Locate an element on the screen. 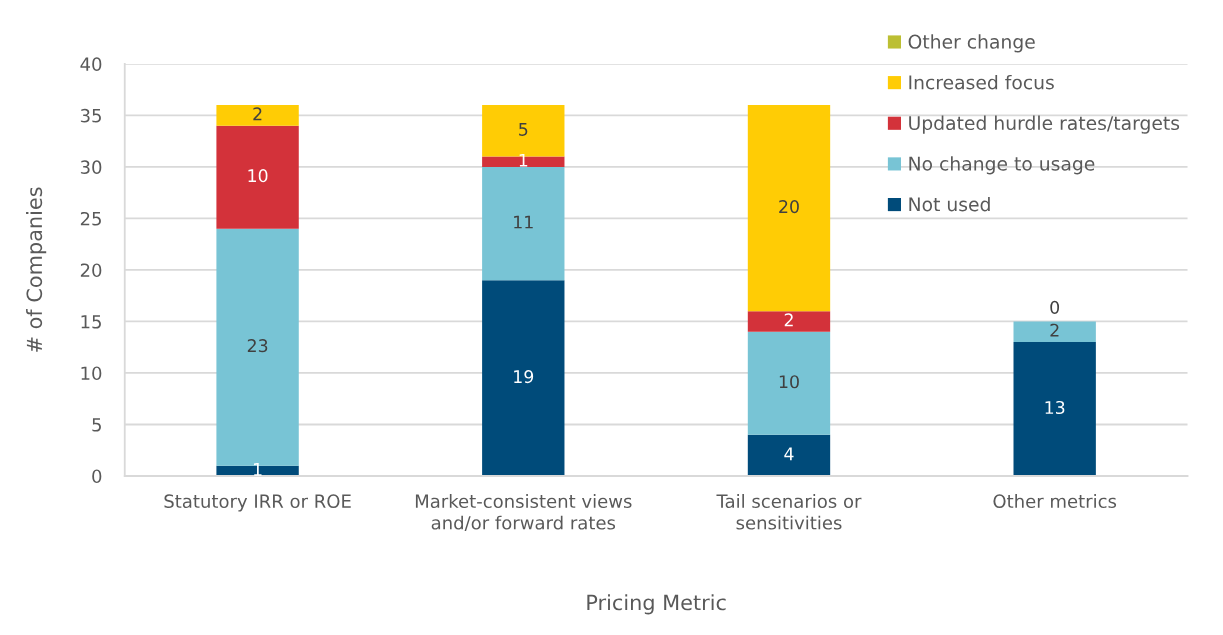 Image resolution: width=1223 pixels, height=635 pixels. y-tick-label: 35 is located at coordinates (90, 115).